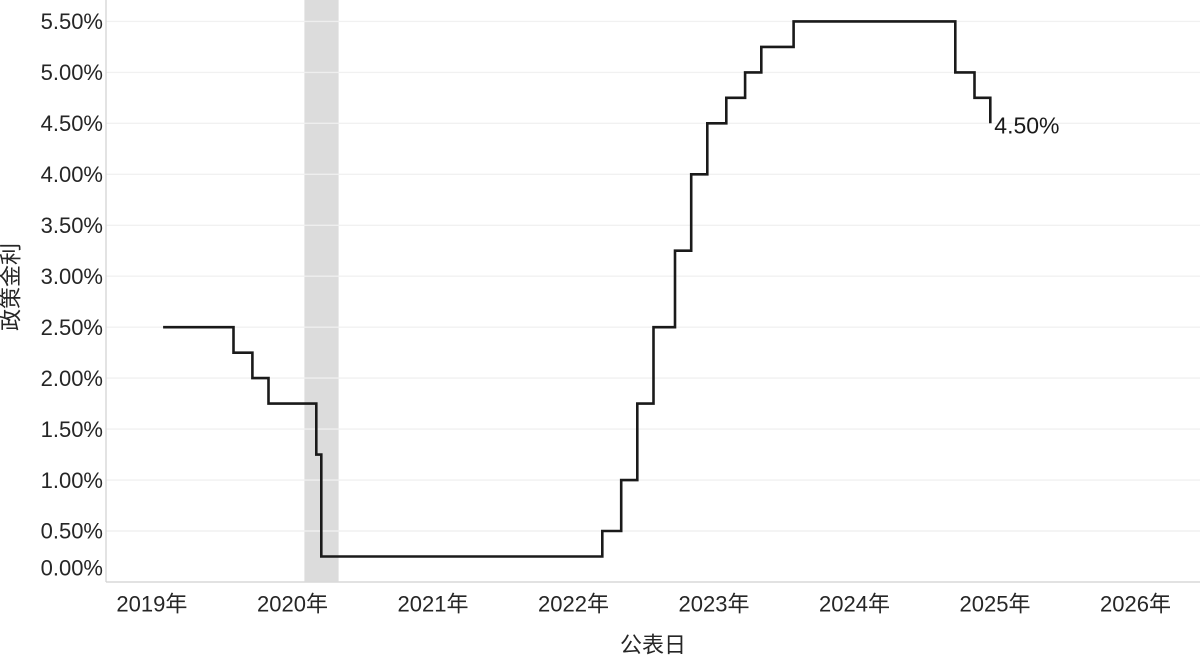 The image size is (1200, 671). Describe the element at coordinates (72, 174) in the screenshot. I see `y-tick-label: 4.00%` at that location.